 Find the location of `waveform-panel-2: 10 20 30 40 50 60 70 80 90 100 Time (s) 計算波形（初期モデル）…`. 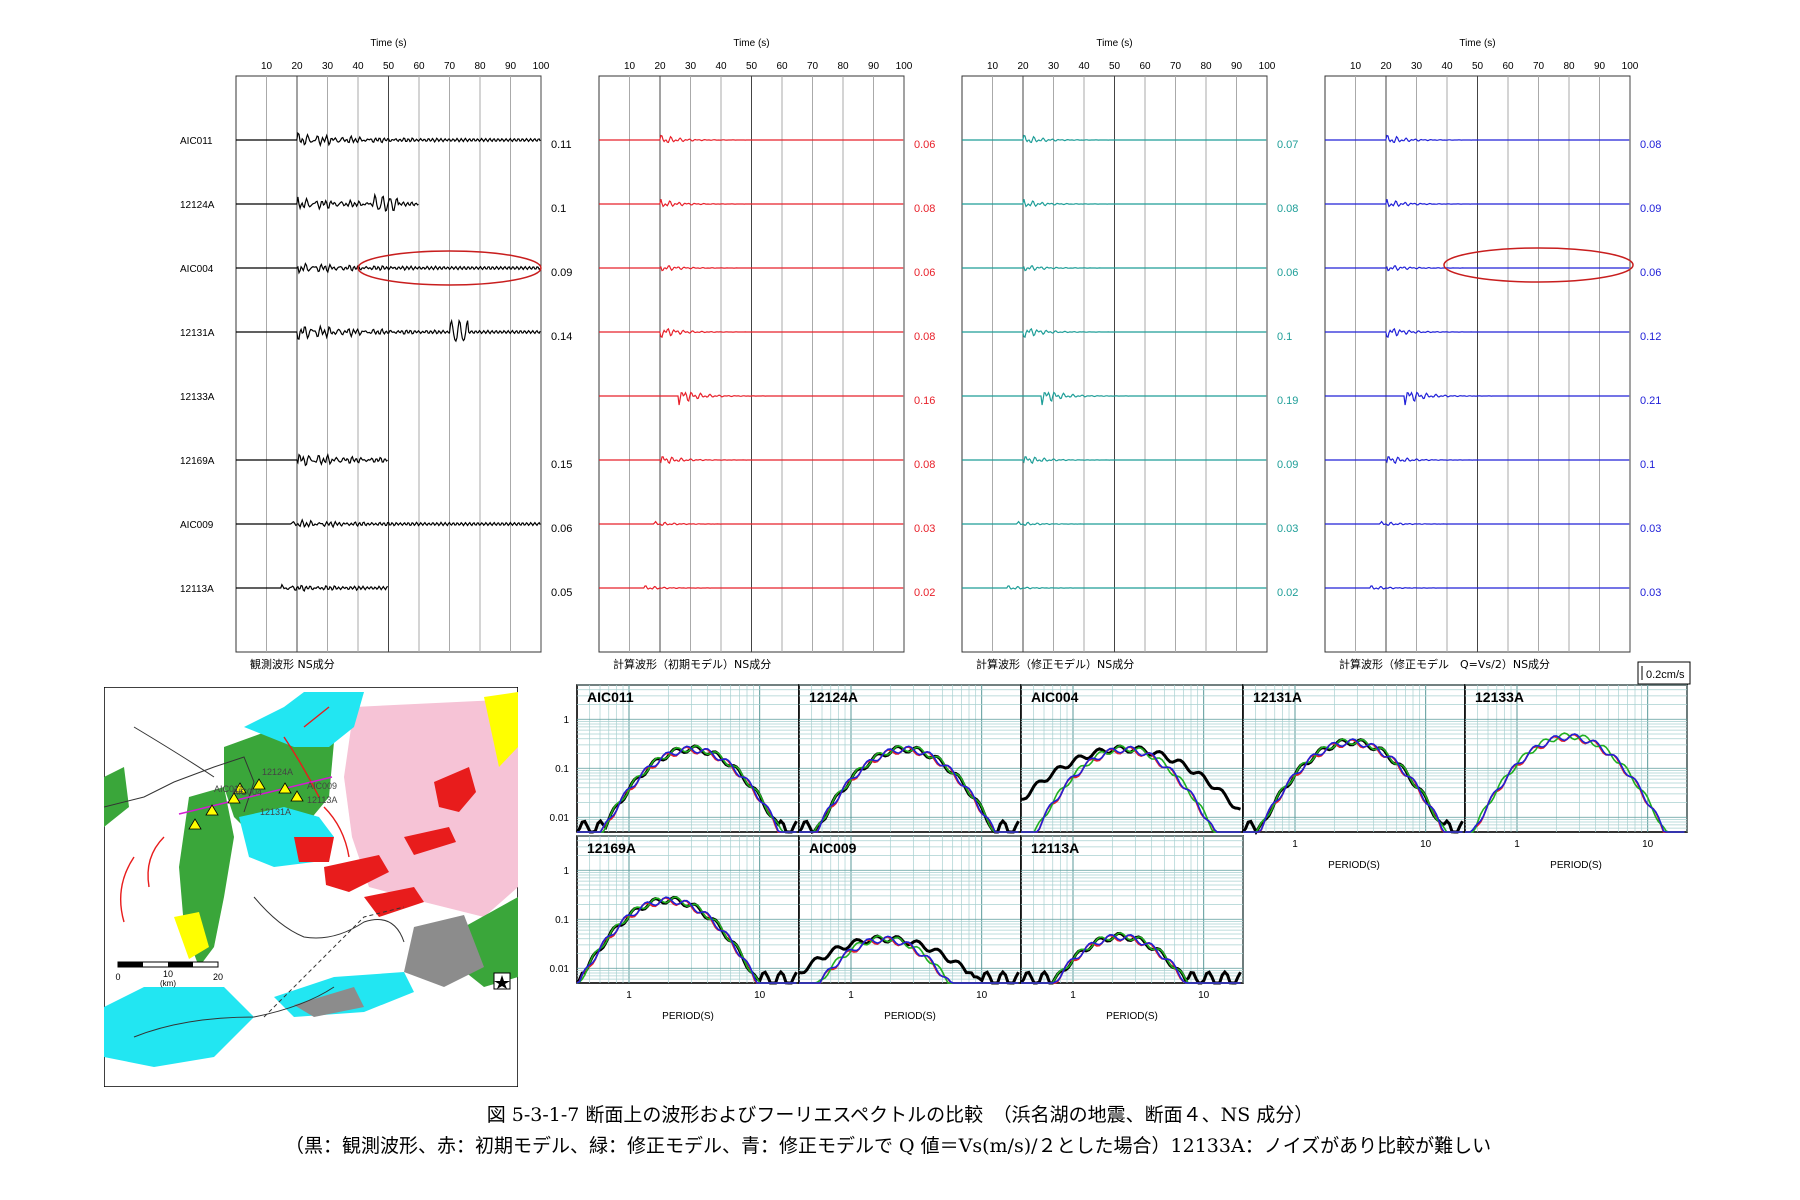

waveform-panel-2: 10 20 30 40 50 60 70 80 90 100 Time (s) 計算波形（初期モデル）… is located at coordinates (766, 354).